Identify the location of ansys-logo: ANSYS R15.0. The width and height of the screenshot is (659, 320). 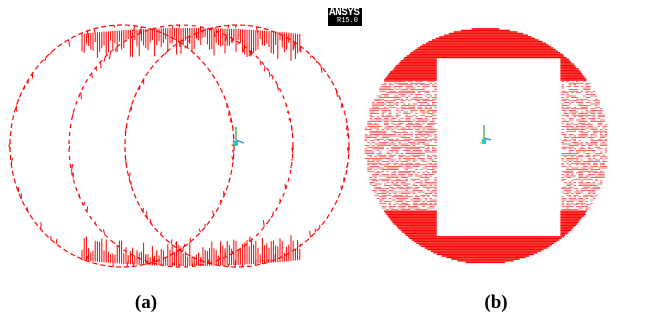
(345, 17).